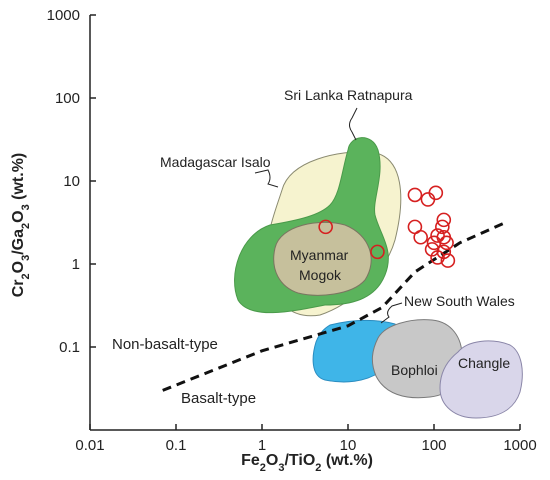 The height and width of the screenshot is (480, 550). I want to click on madagascar-label: Madagascar Isalo, so click(215, 162).